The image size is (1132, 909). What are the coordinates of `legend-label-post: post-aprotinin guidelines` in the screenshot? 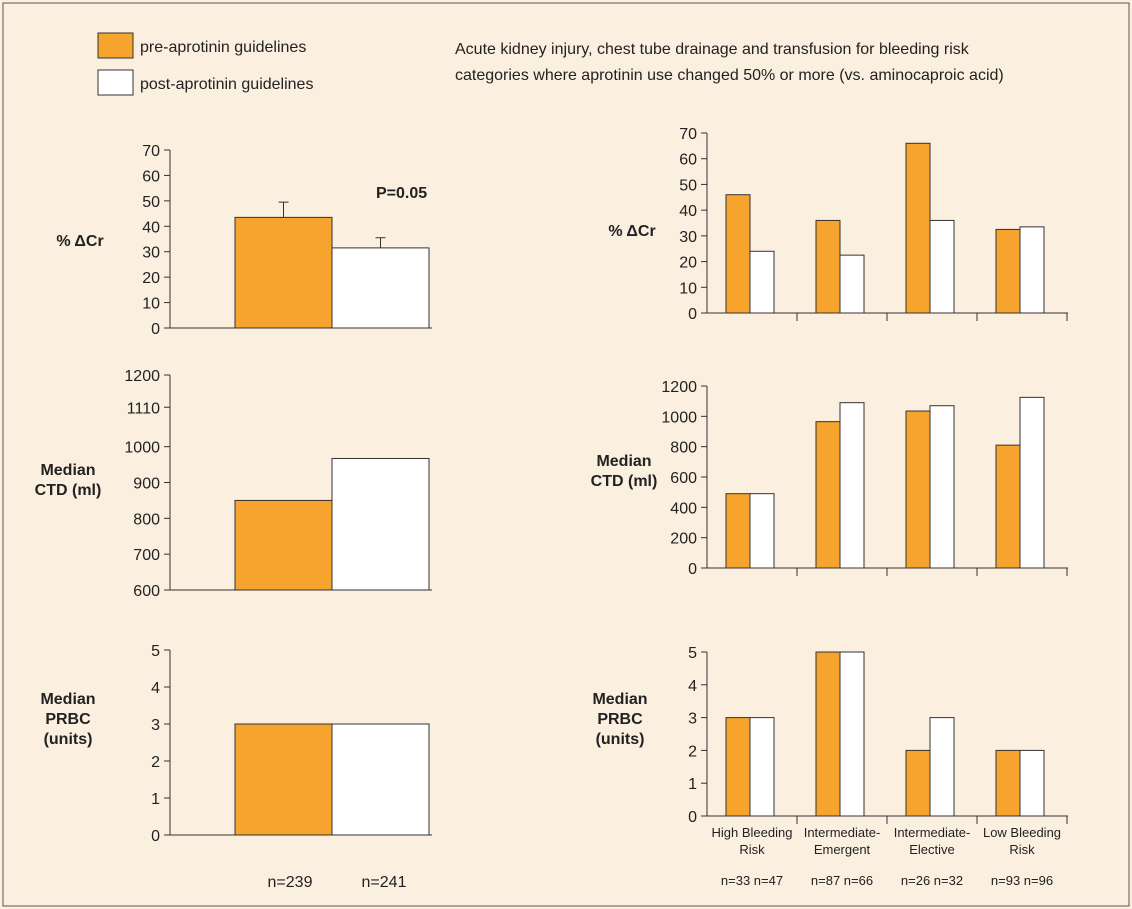 It's located at (226, 84).